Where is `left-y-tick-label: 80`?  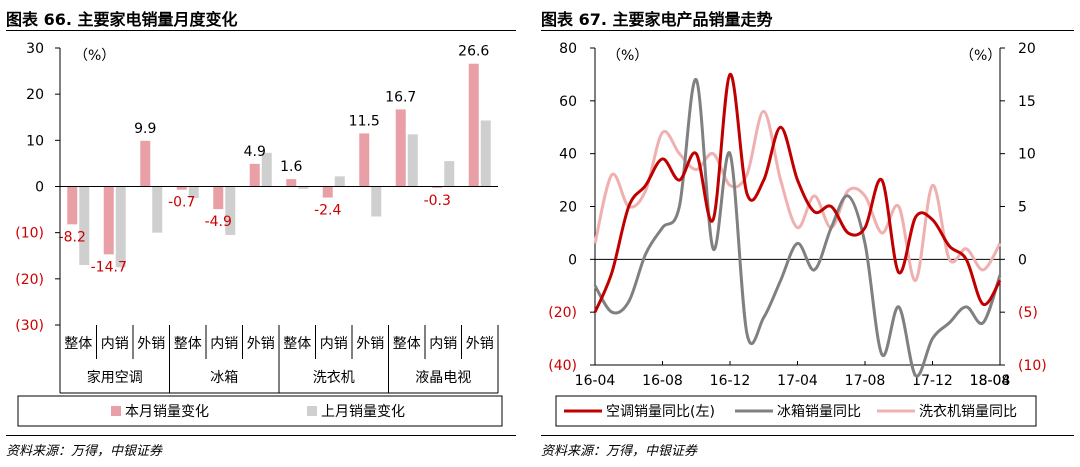 left-y-tick-label: 80 is located at coordinates (568, 49).